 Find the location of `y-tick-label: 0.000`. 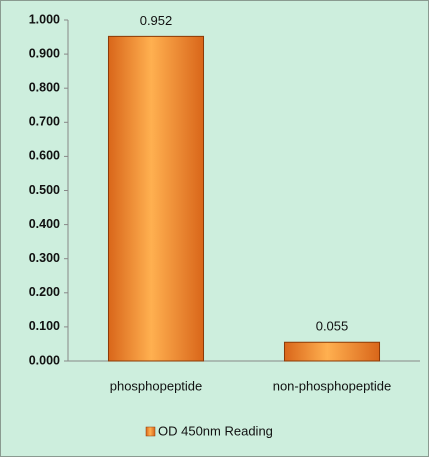

y-tick-label: 0.000 is located at coordinates (44, 360).